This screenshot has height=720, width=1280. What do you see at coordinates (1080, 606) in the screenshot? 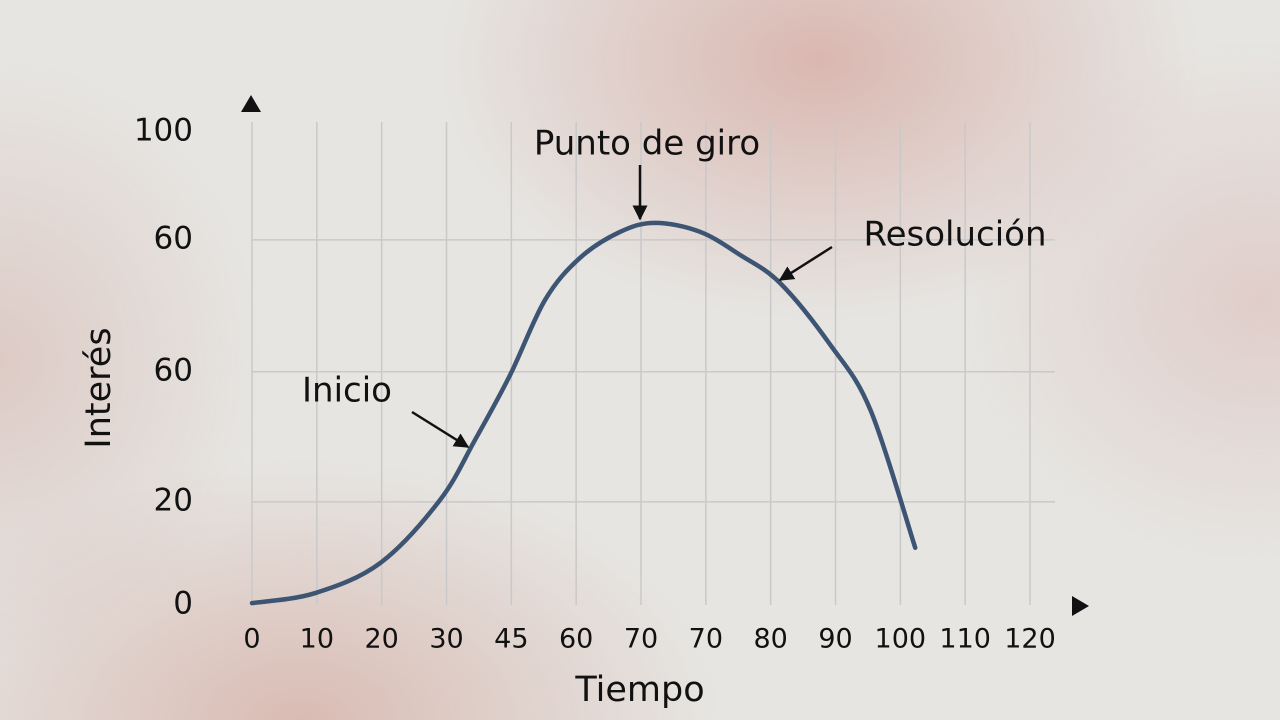
I see `x-axis-arrow` at bounding box center [1080, 606].